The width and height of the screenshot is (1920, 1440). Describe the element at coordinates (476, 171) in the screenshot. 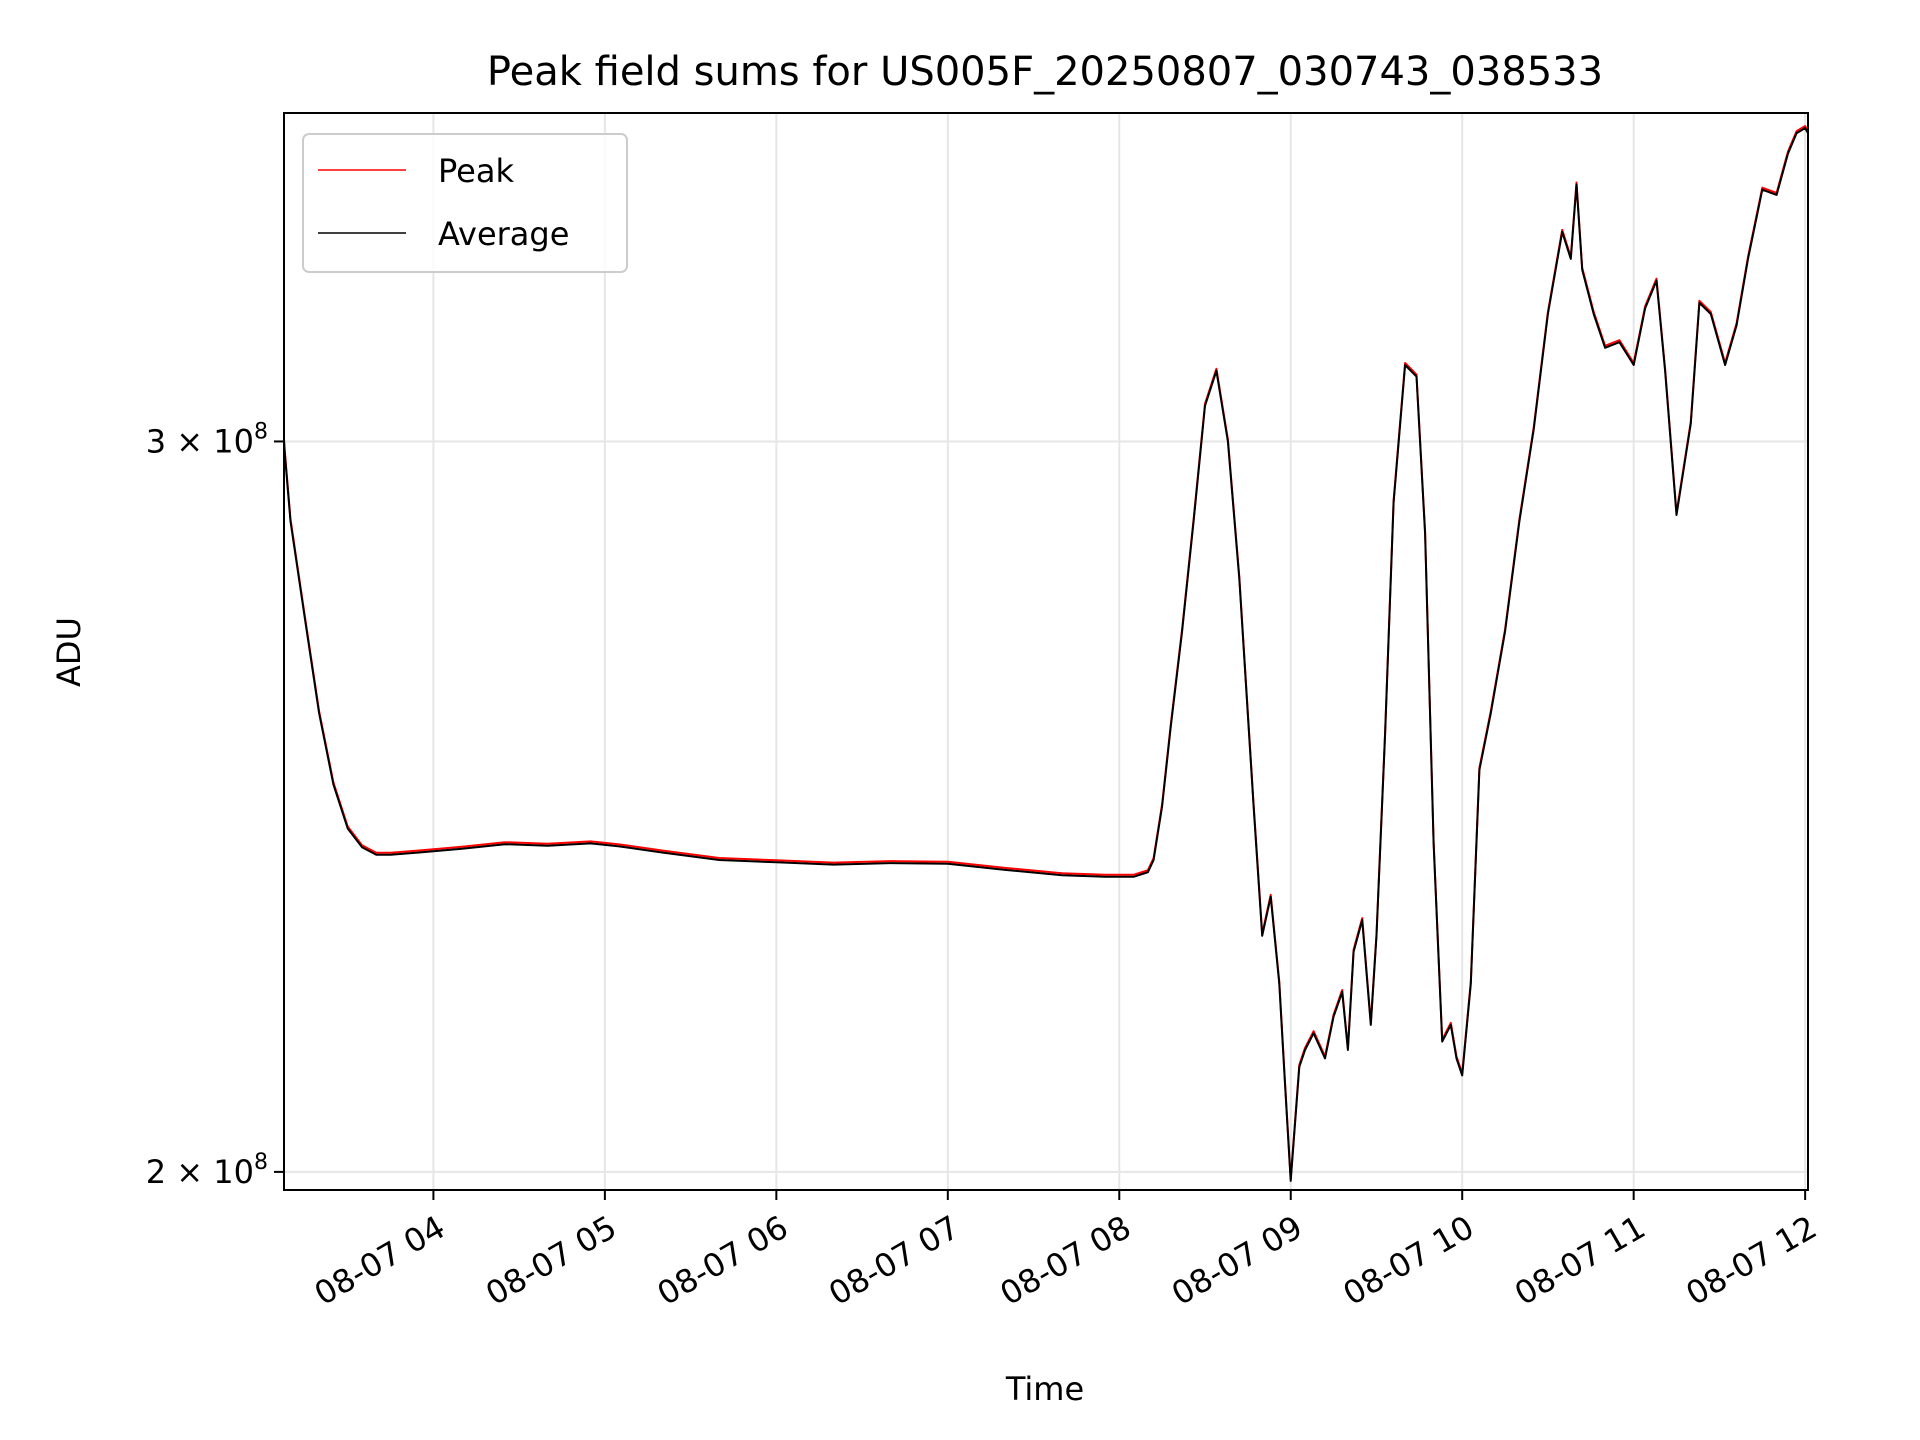

I see `legend-label-peak: Peak` at that location.